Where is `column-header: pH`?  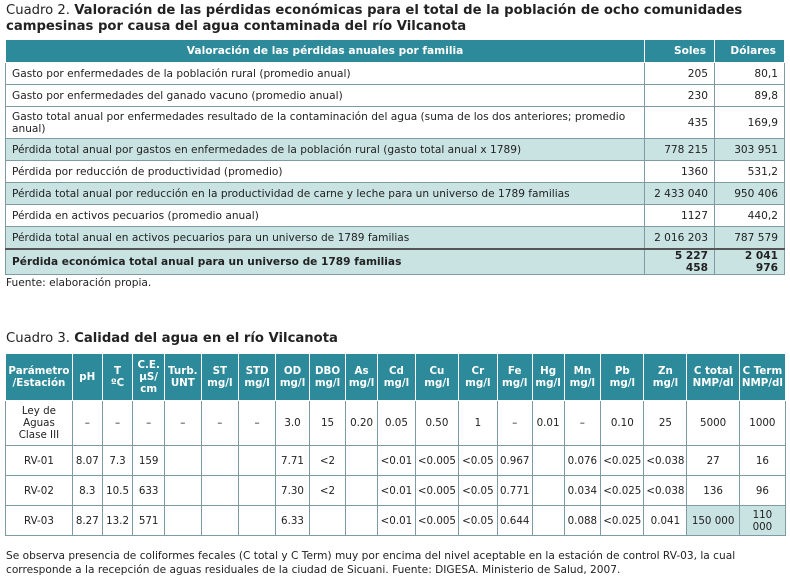 column-header: pH is located at coordinates (87, 377).